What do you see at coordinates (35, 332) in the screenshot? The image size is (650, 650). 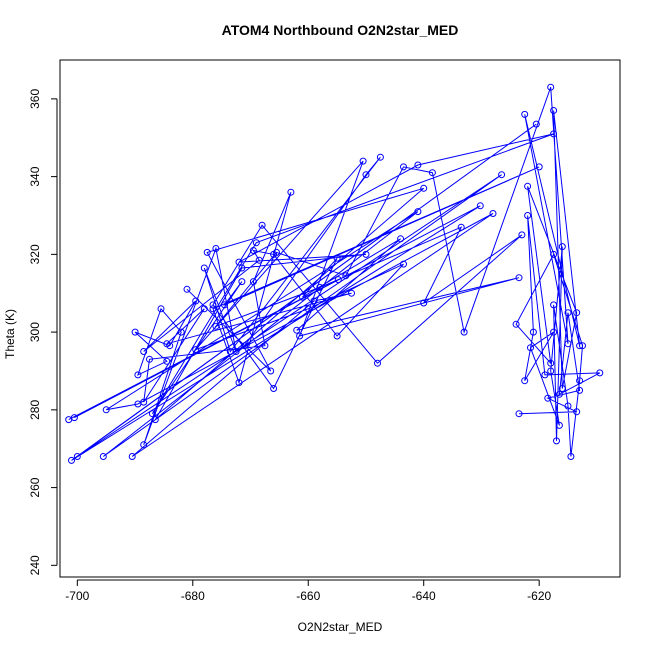 I see `y-tick-label: 300` at bounding box center [35, 332].